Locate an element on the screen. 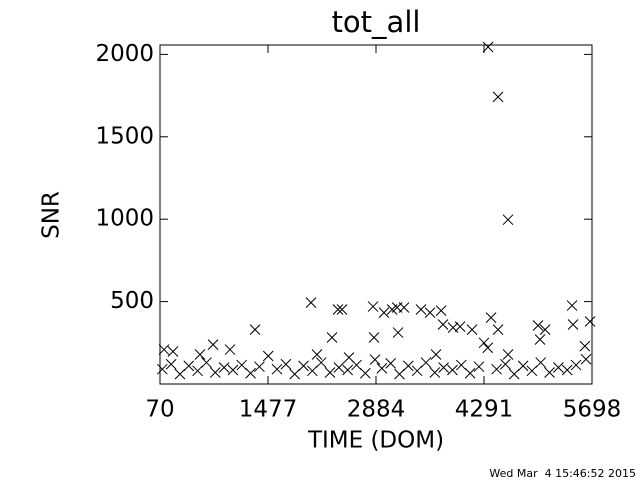  x-tick-label: 2884 is located at coordinates (376, 410).